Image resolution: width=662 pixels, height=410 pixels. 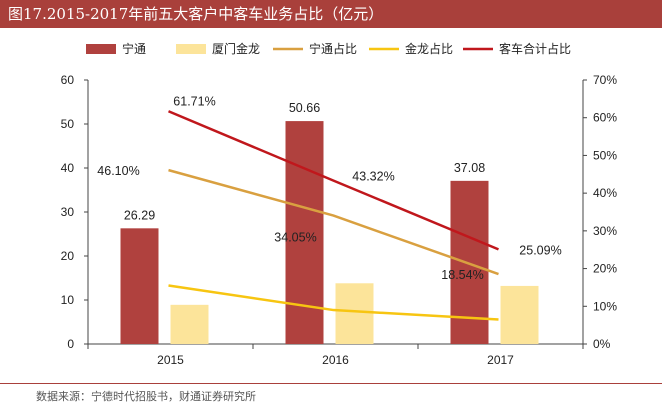 What do you see at coordinates (331, 14) in the screenshot?
I see `figure-title: 图17.2015-2017年前五大客户中客车业务占比（亿元）` at bounding box center [331, 14].